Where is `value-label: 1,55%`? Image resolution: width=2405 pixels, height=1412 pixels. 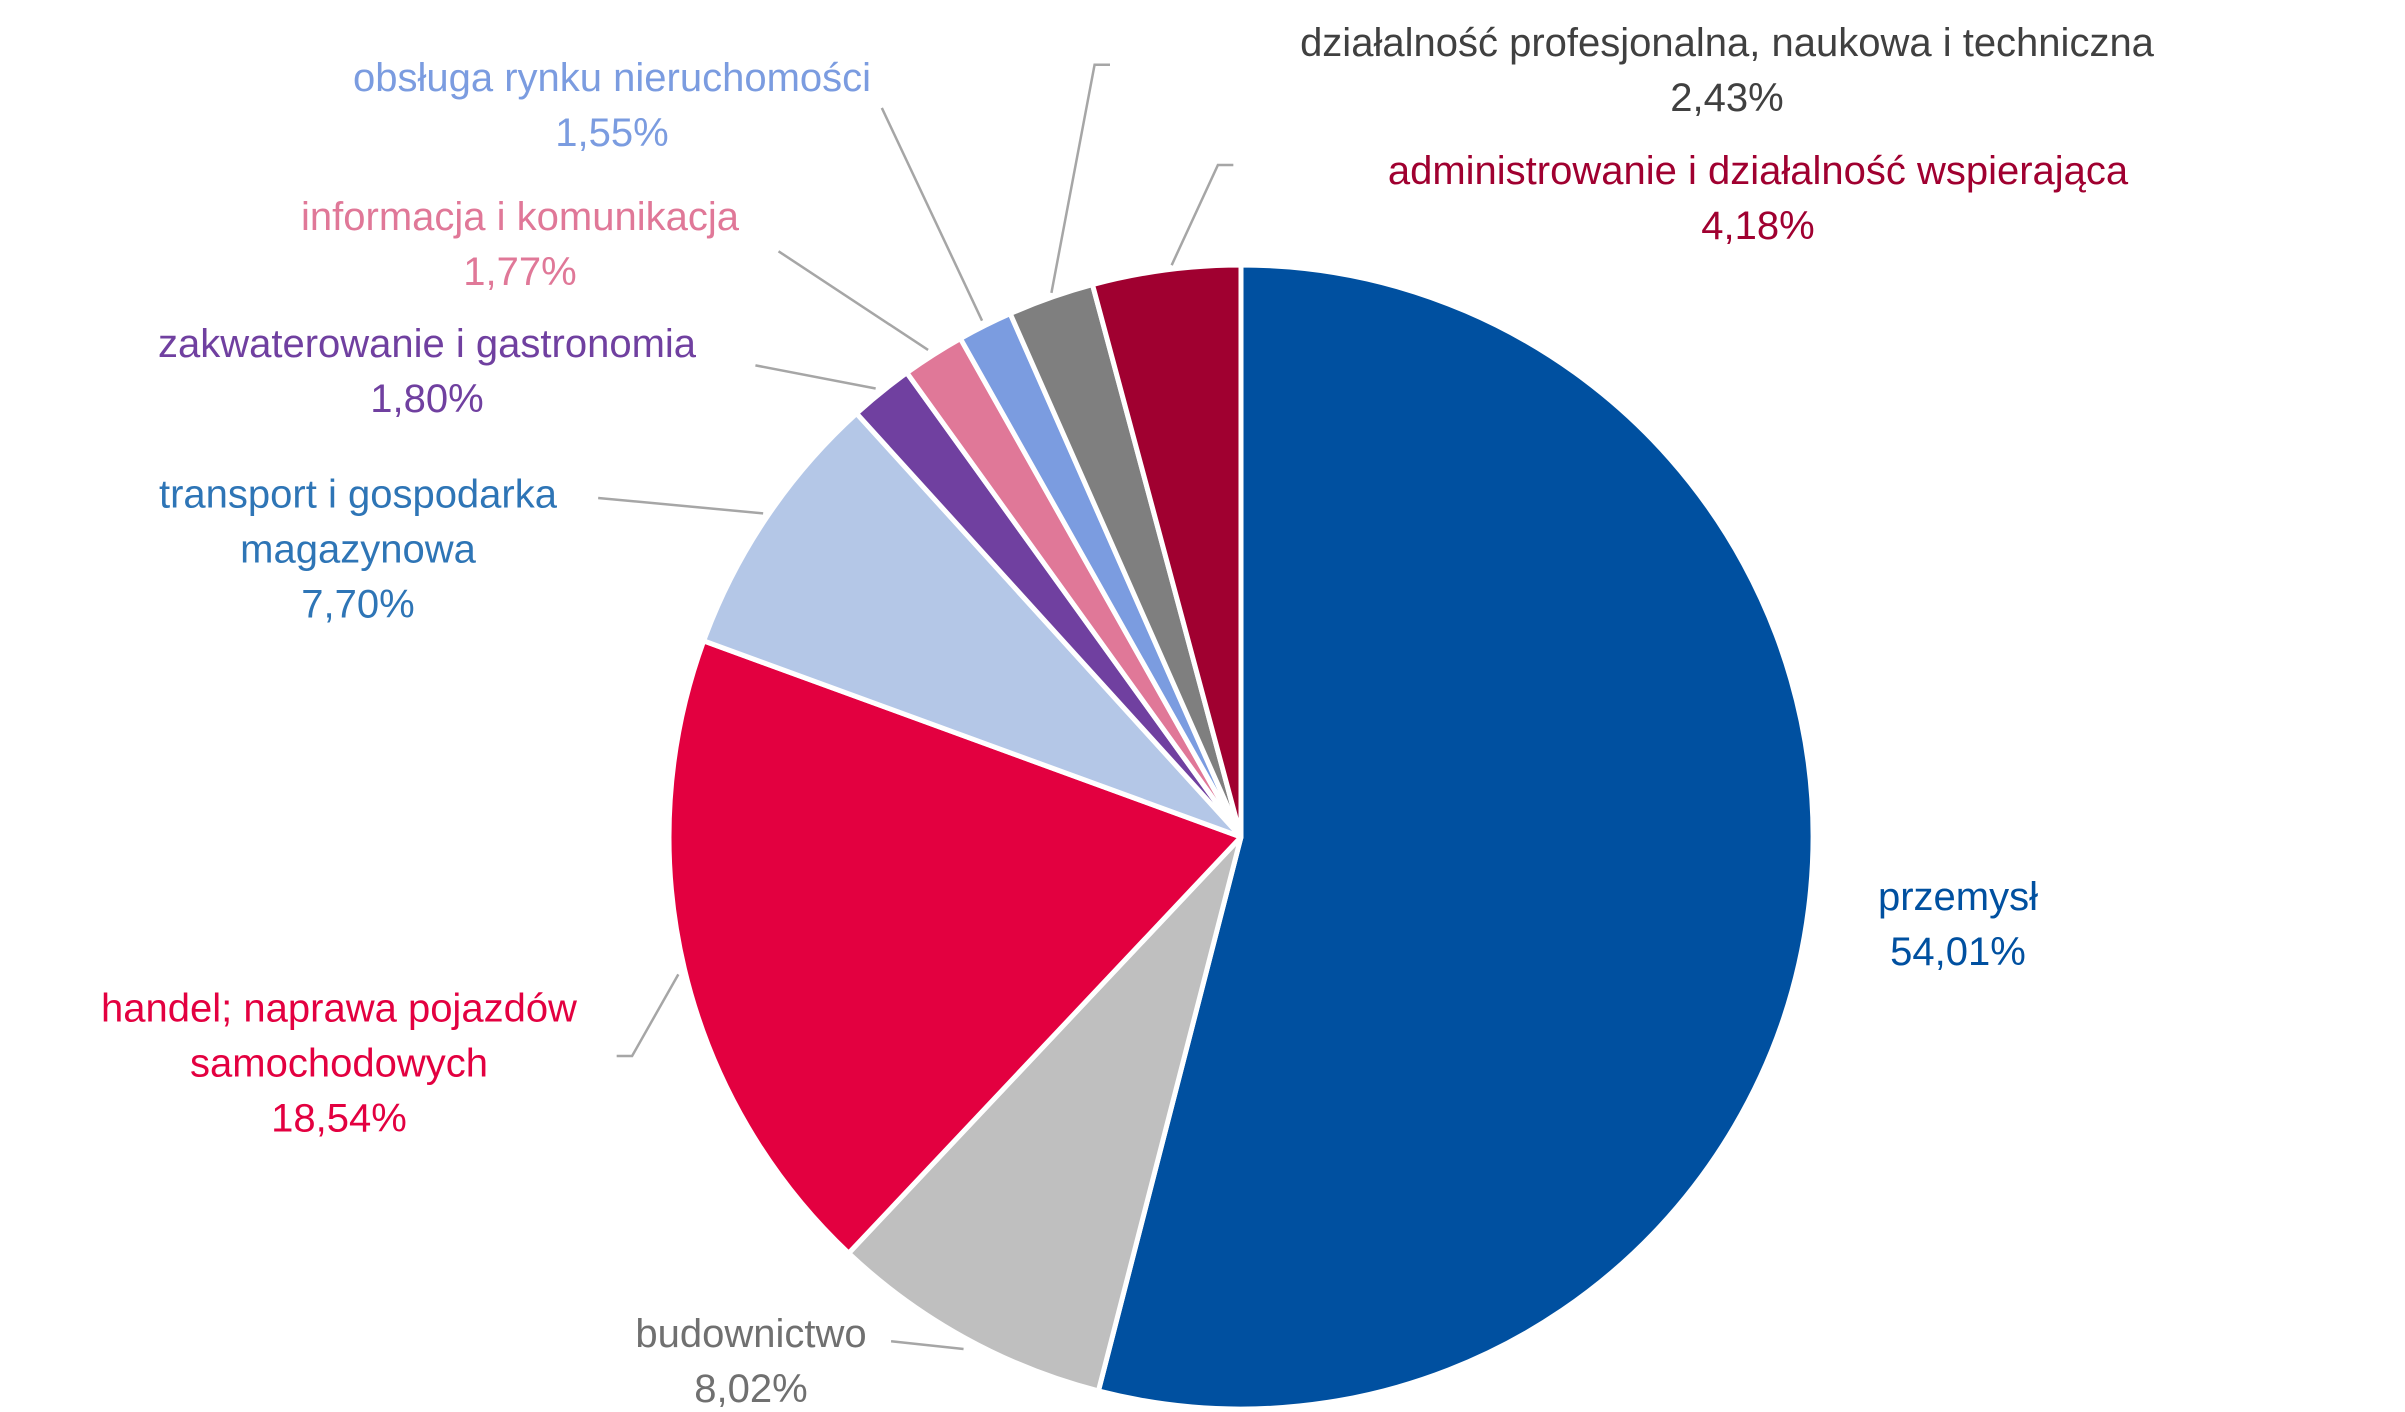 value-label: 1,55% is located at coordinates (612, 133).